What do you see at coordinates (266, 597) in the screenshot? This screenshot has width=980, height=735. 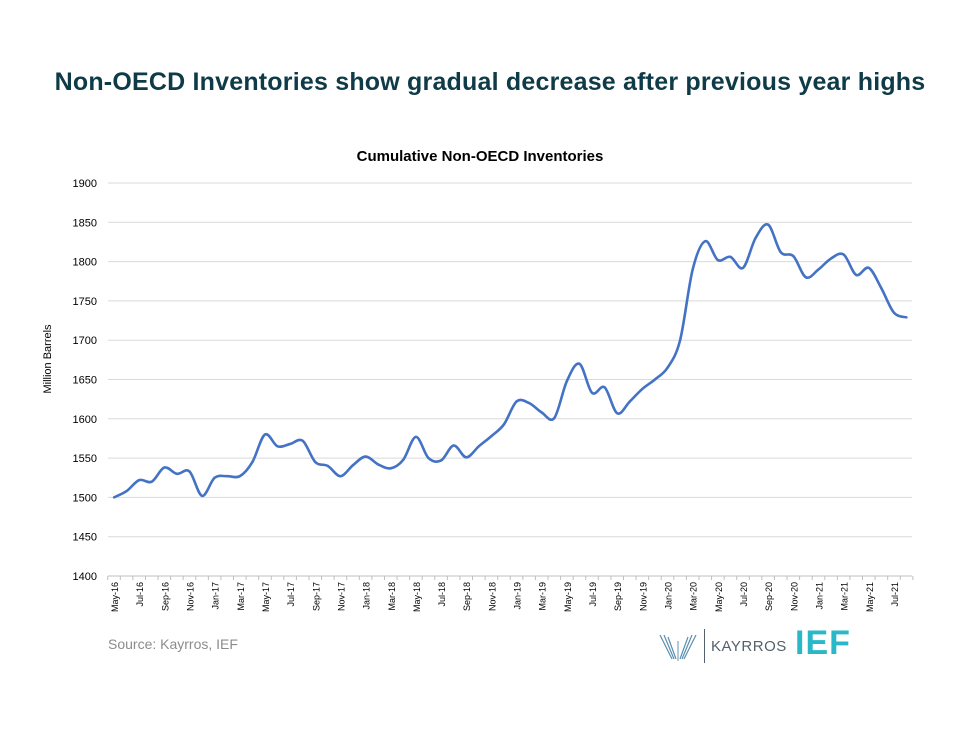 I see `x-tick-label: May-17` at bounding box center [266, 597].